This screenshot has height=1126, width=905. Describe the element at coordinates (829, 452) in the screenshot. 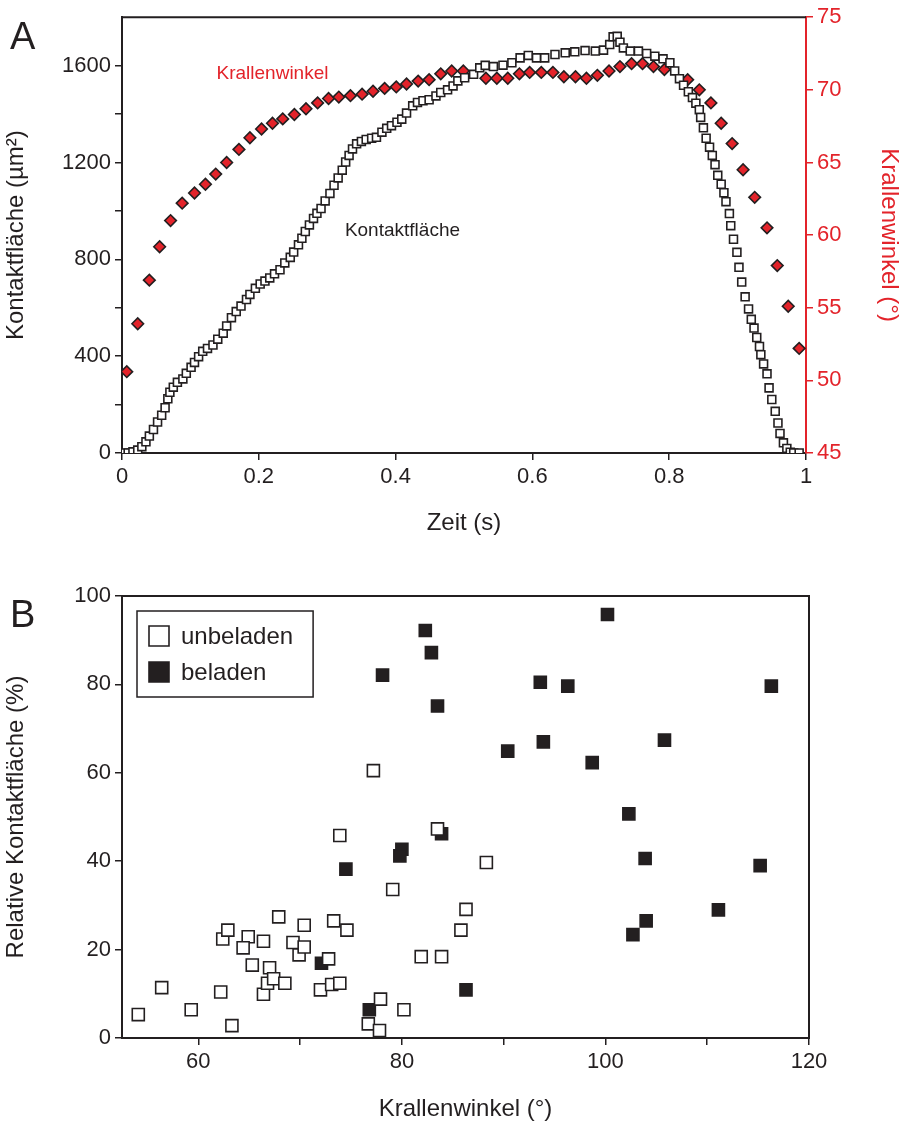

I see `y2-tick-label: 45` at that location.